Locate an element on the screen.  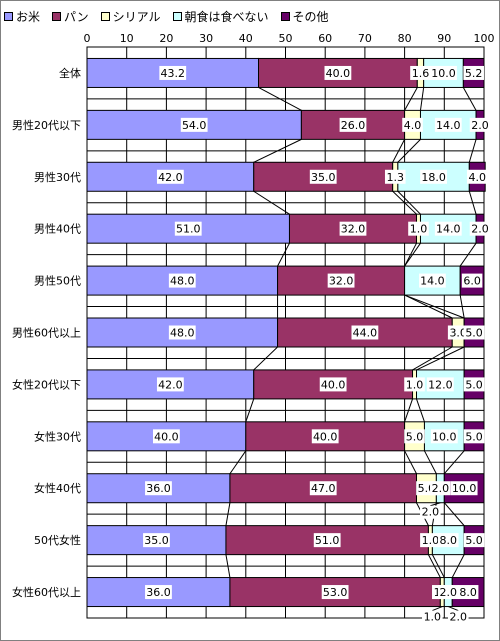
data-label: 40.0 is located at coordinates (325, 436).